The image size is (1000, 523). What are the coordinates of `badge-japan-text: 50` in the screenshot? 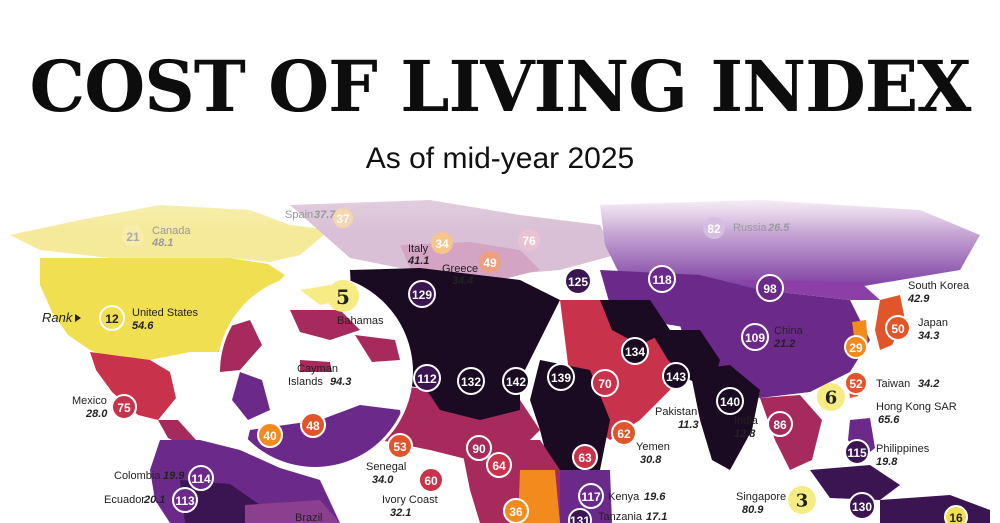 It's located at (898, 329).